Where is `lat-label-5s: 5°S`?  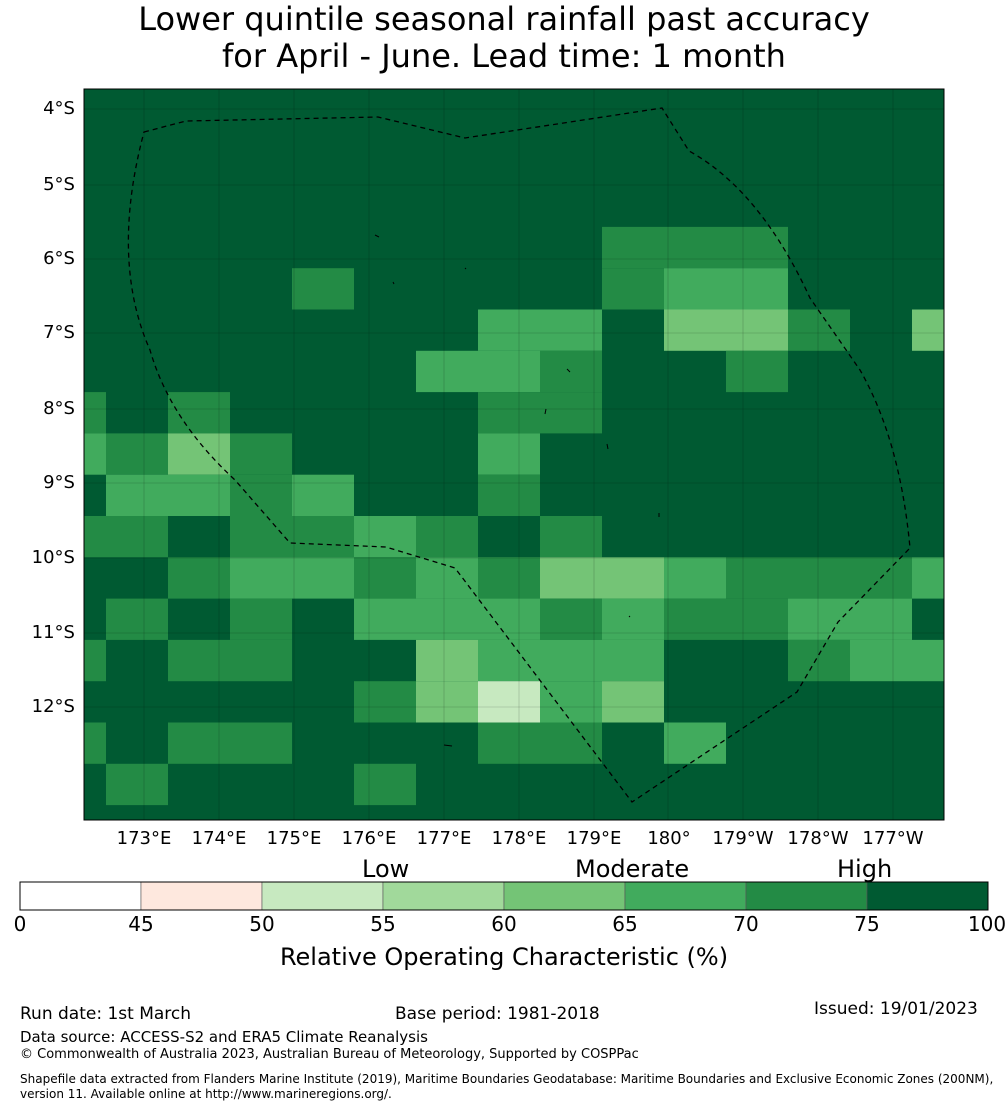 lat-label-5s: 5°S is located at coordinates (59, 184).